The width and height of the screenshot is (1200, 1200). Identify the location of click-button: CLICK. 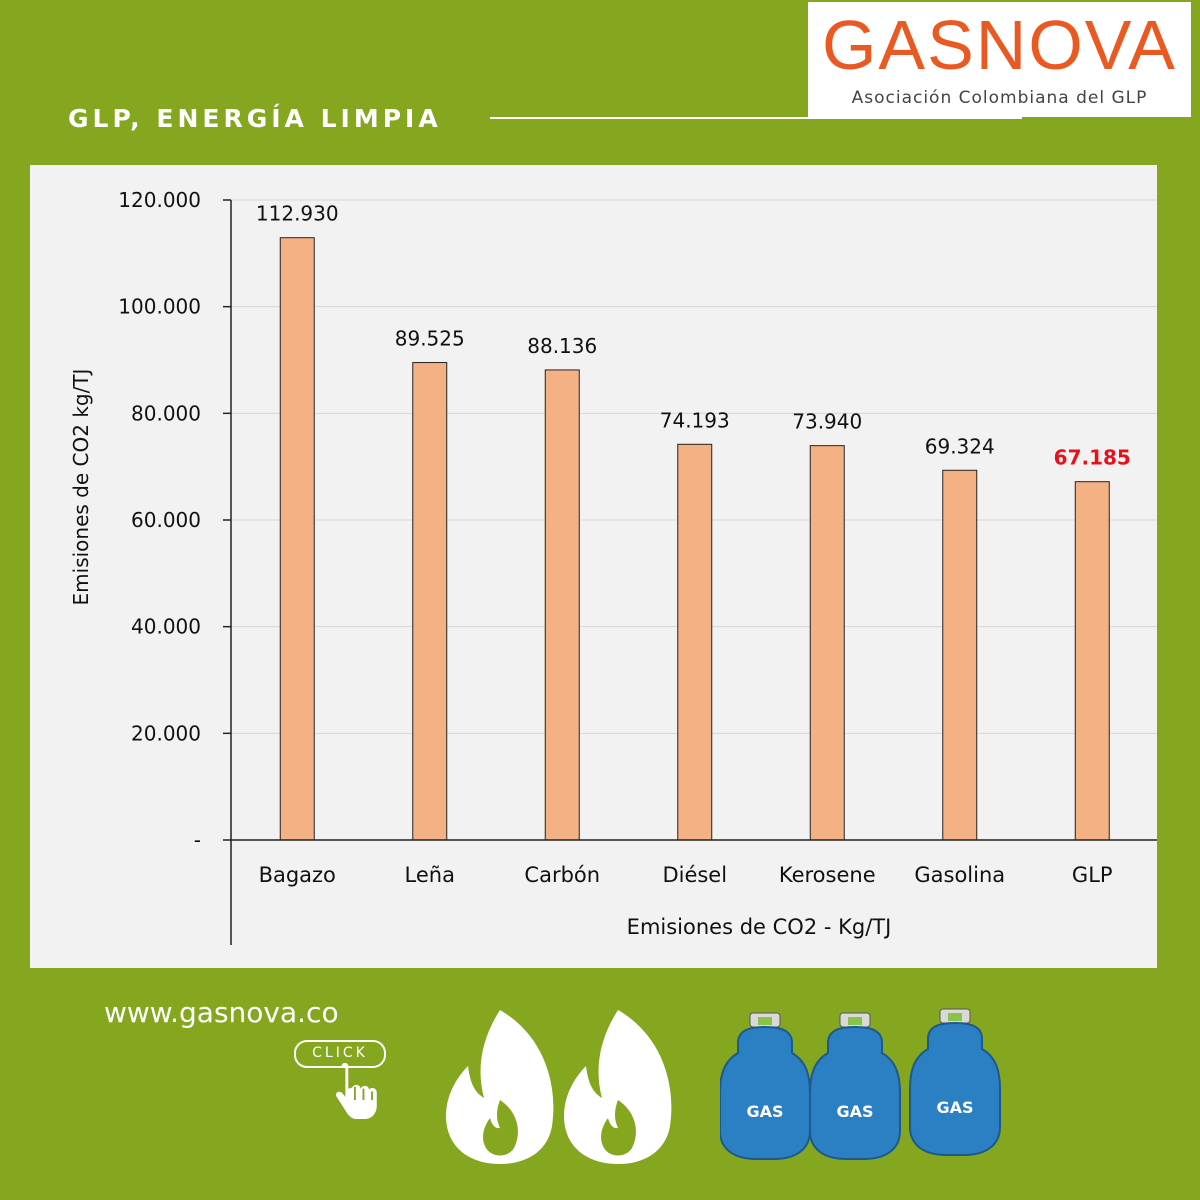
(340, 1054).